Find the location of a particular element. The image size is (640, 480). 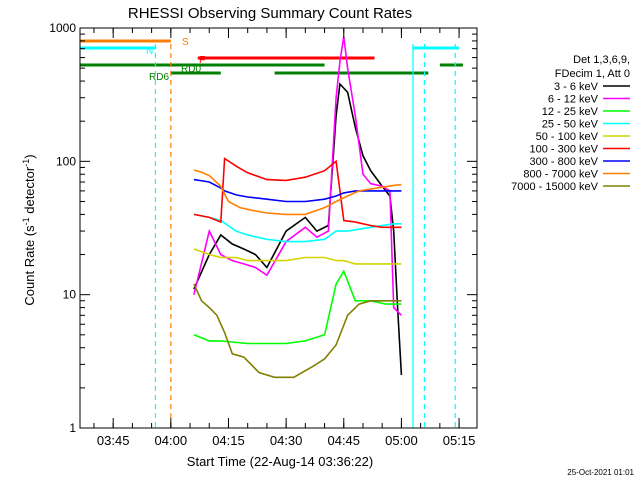

y-tick-label: 1 is located at coordinates (72, 428).